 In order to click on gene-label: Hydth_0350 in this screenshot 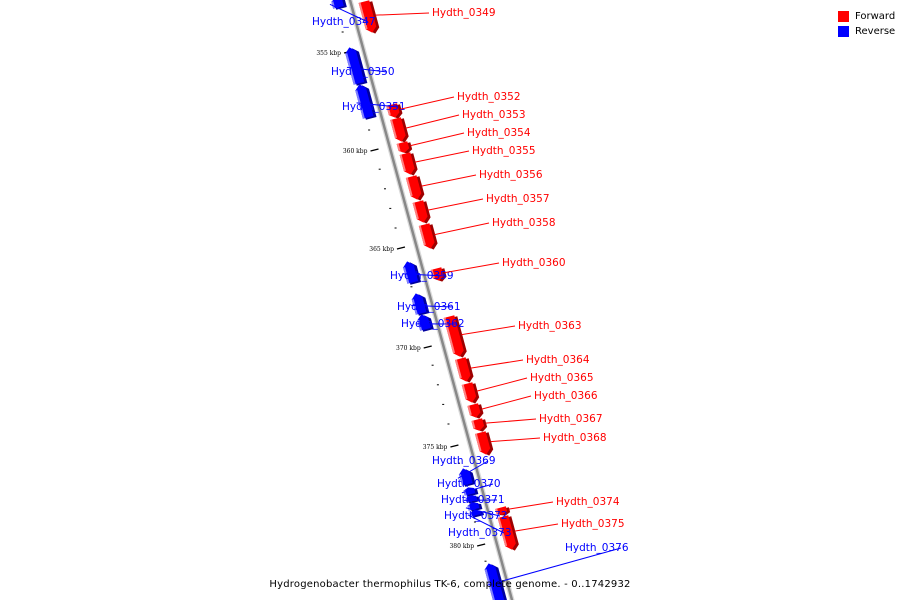, I will do `click(363, 72)`.